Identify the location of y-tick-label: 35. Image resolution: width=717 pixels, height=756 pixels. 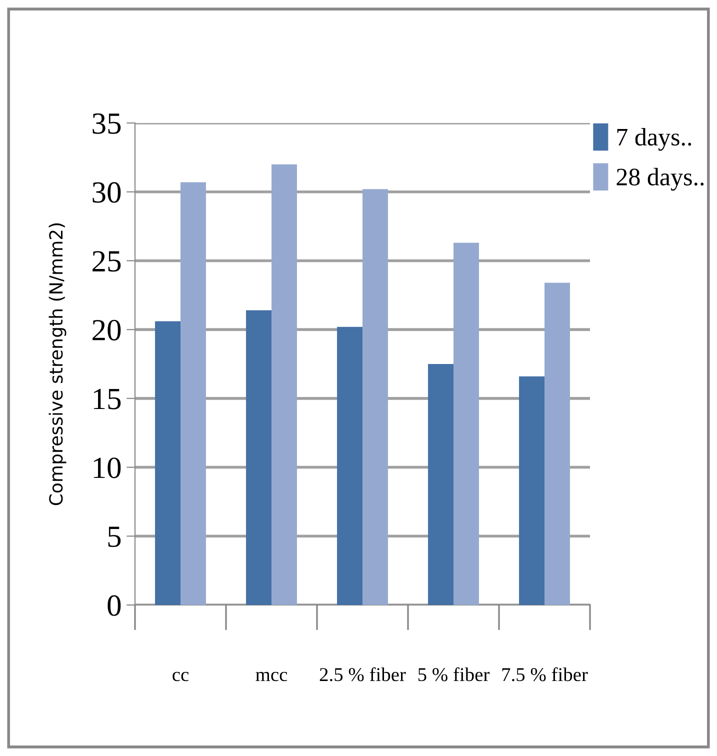
(106, 123).